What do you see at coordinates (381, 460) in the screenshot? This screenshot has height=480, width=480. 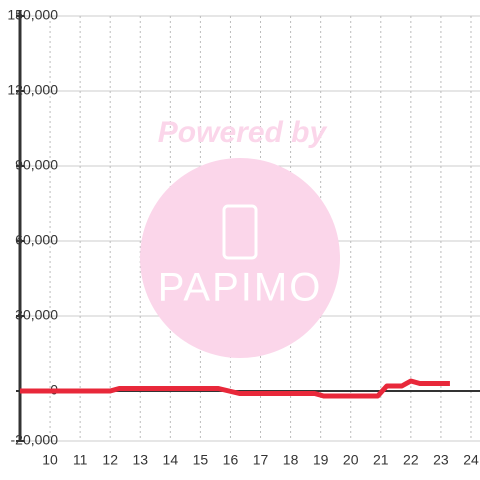 I see `x-tick-label: 21` at bounding box center [381, 460].